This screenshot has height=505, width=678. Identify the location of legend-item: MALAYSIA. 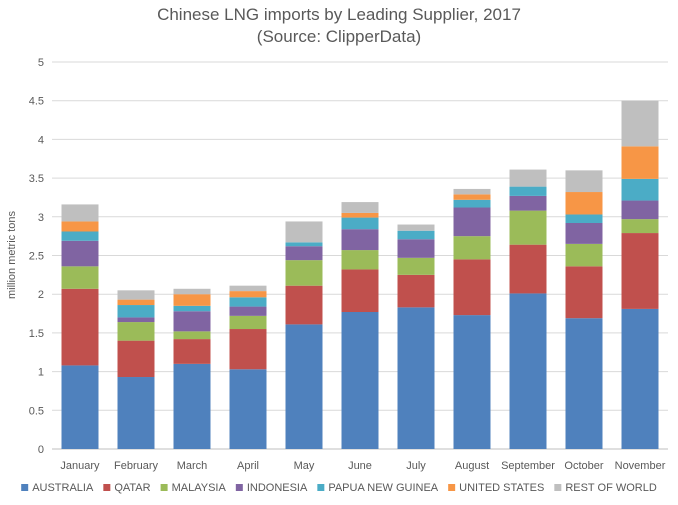
(193, 488).